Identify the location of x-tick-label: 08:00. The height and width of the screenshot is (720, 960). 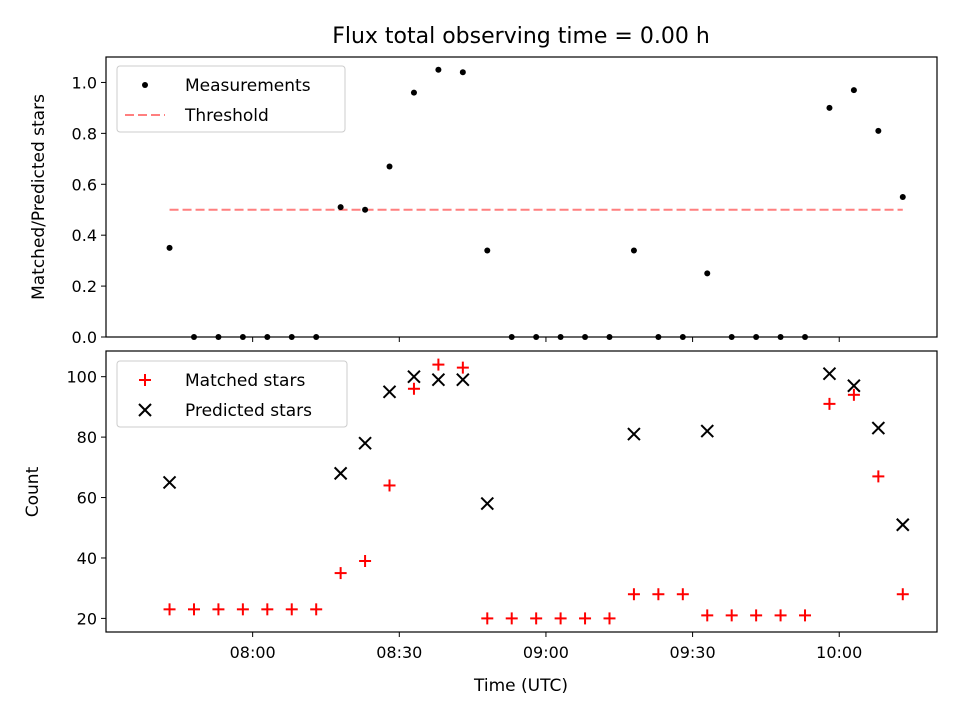
(253, 652).